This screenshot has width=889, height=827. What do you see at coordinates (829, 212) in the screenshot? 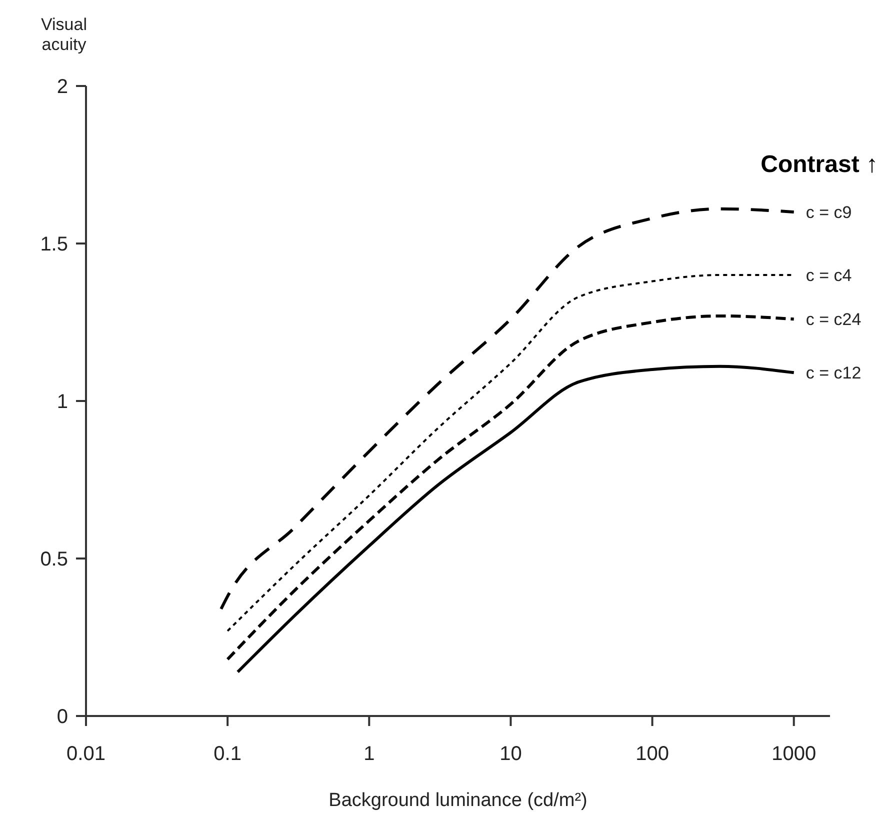
I see `series-label: c = c9` at bounding box center [829, 212].